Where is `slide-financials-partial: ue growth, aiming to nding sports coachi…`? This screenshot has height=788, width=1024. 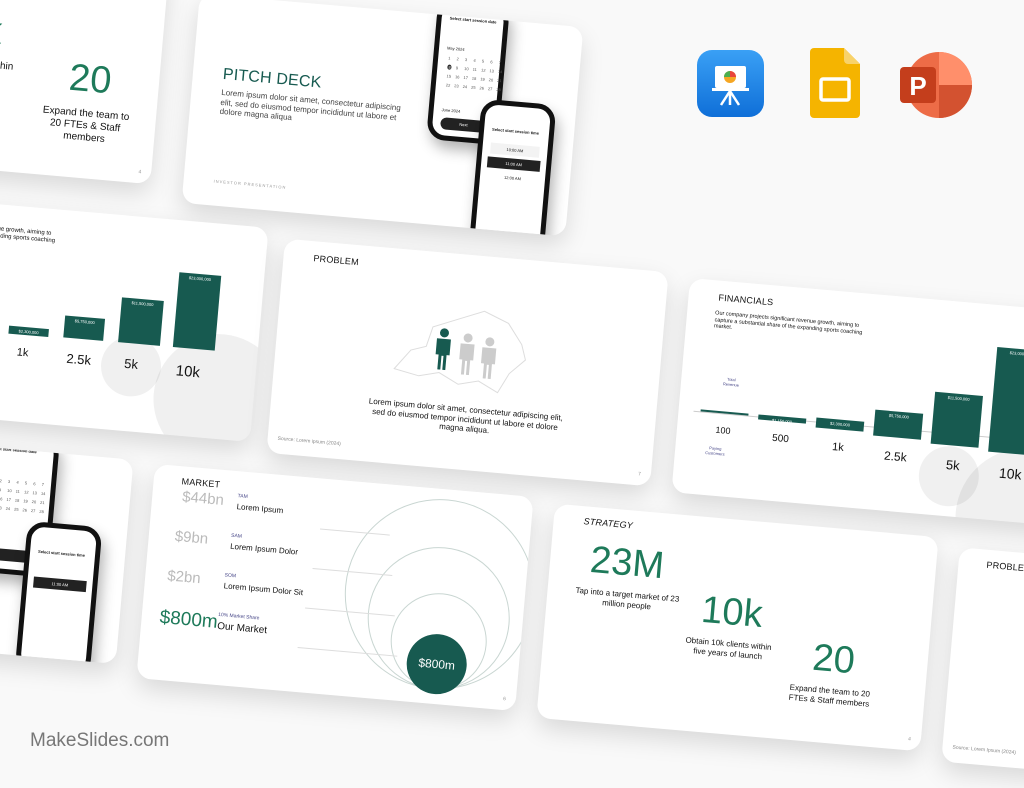
slide-financials-partial: ue growth, aiming to nding sports coachi… is located at coordinates (134, 317).